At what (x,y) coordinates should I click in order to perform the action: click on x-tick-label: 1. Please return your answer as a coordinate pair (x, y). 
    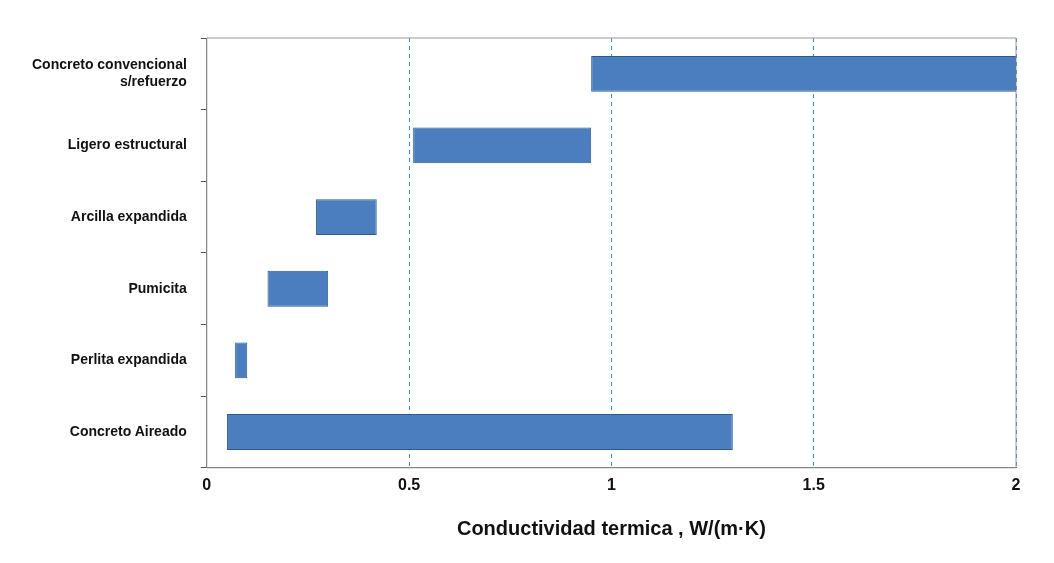
    Looking at the image, I should click on (611, 484).